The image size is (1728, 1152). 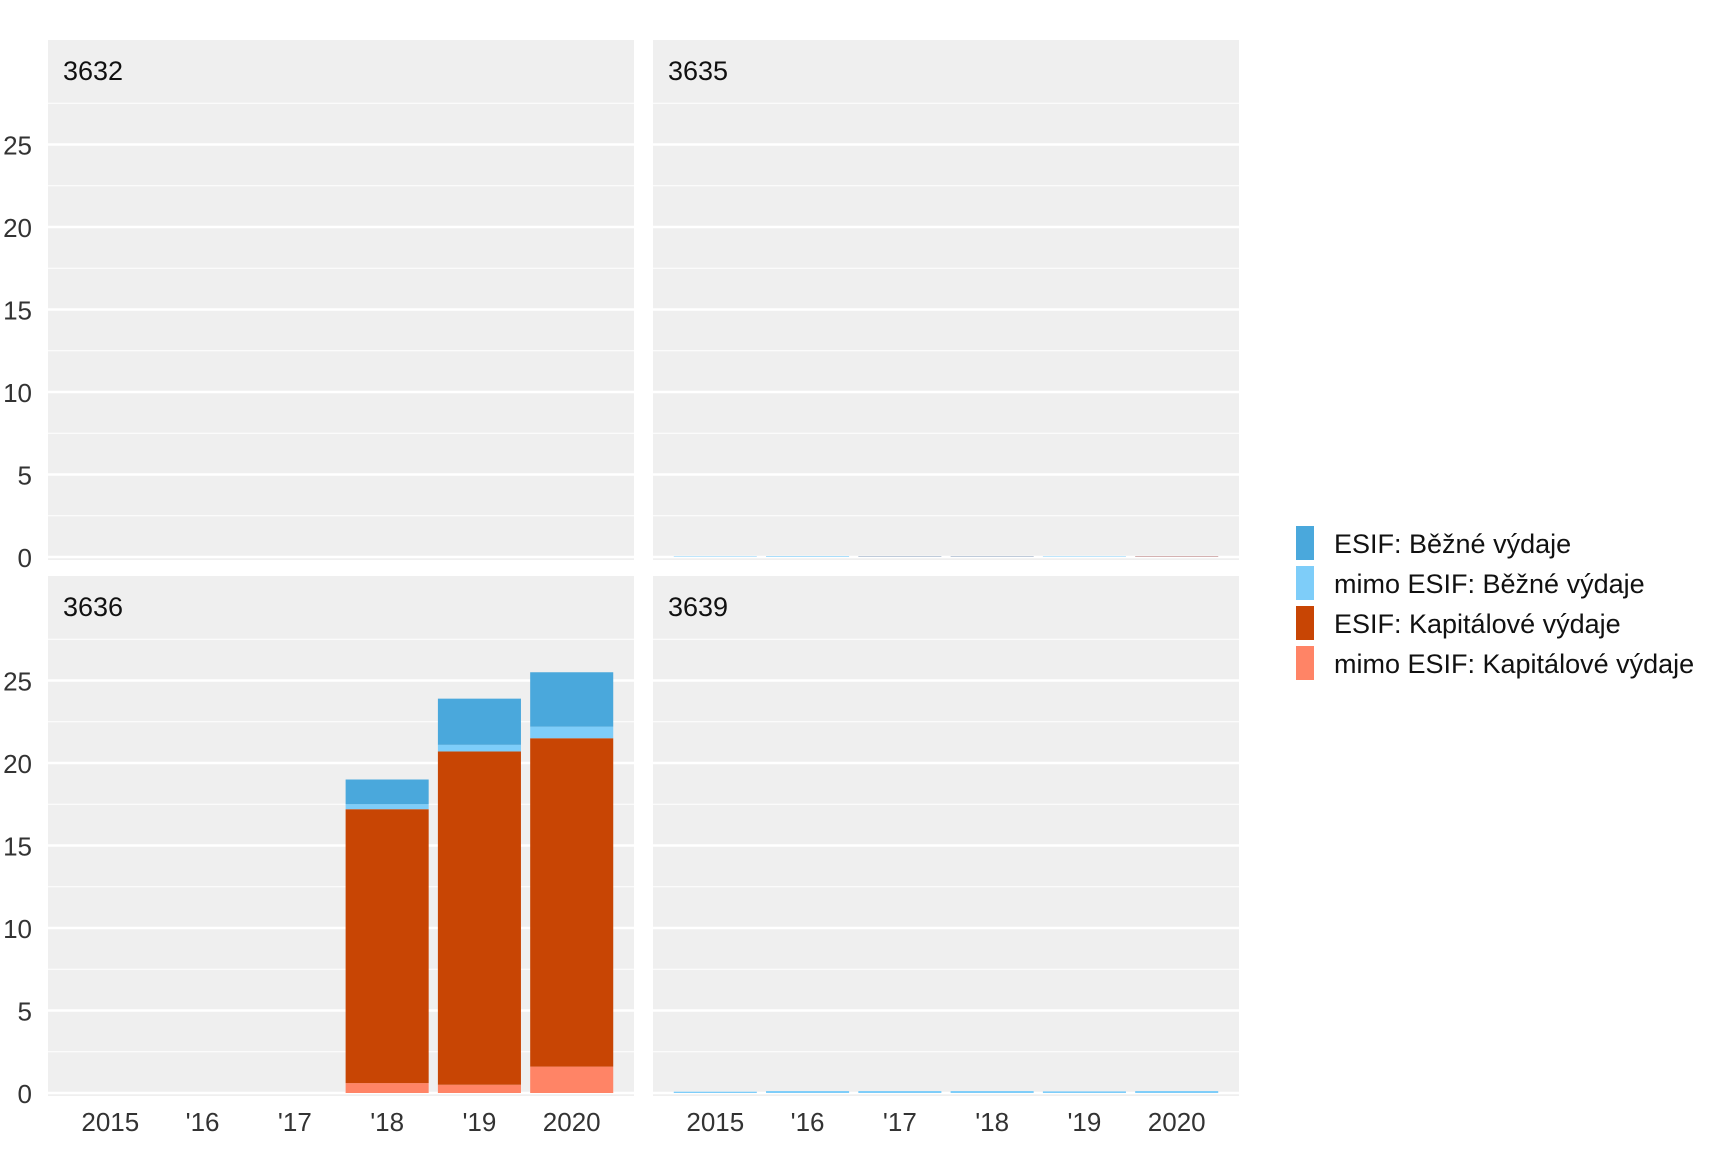 What do you see at coordinates (698, 607) in the screenshot?
I see `panel-title-3639: 3639` at bounding box center [698, 607].